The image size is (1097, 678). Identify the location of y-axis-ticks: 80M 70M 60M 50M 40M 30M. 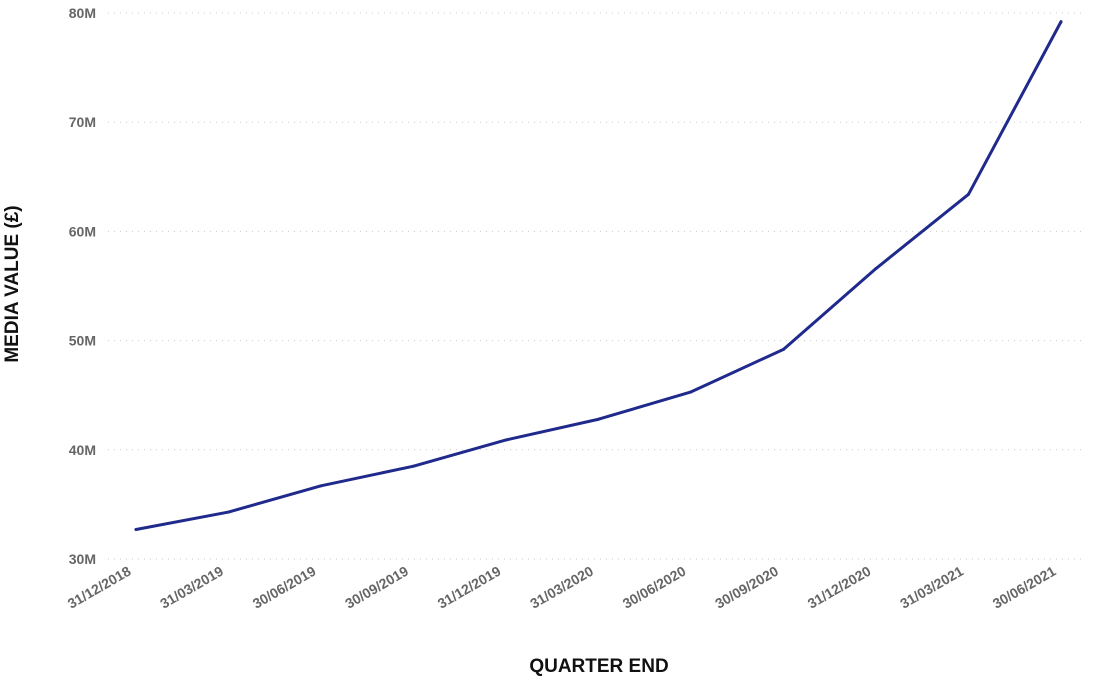
(82, 286).